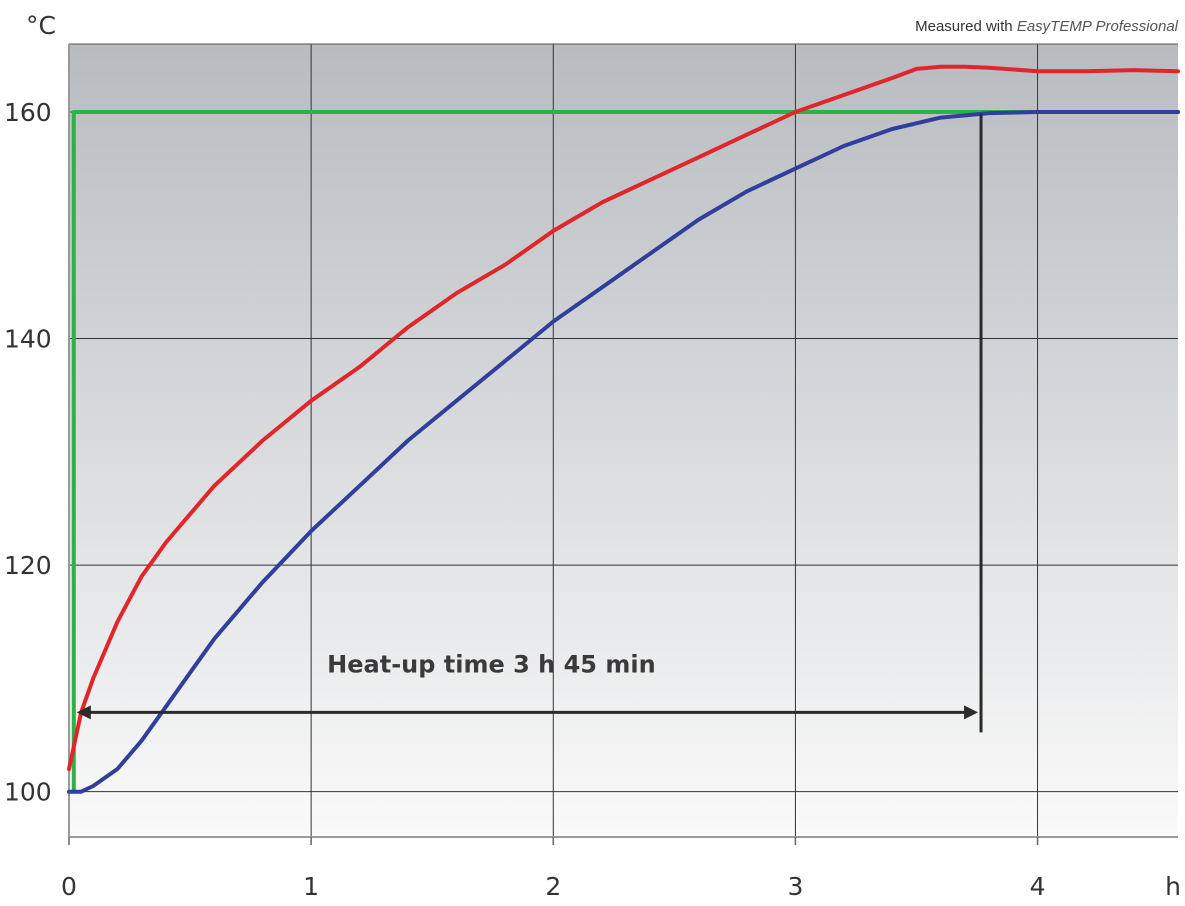 Image resolution: width=1185 pixels, height=906 pixels. I want to click on y-tick-label: 160, so click(28, 112).